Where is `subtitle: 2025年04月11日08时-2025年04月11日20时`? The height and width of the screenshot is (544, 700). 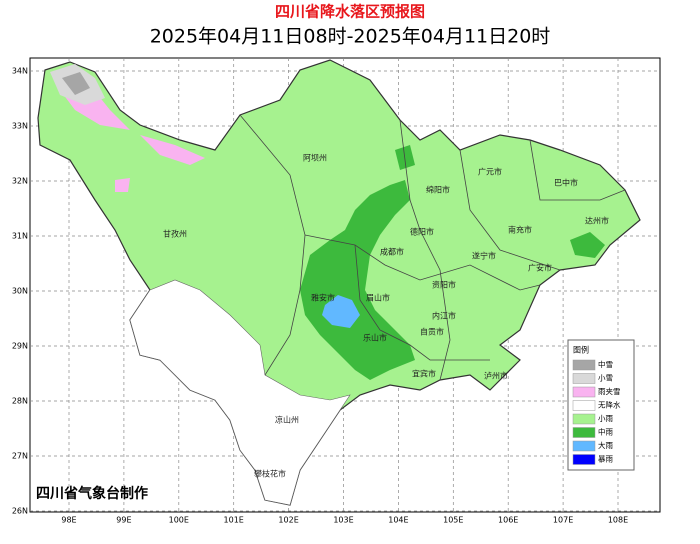 subtitle: 2025年04月11日08时-2025年04月11日20时 is located at coordinates (350, 37).